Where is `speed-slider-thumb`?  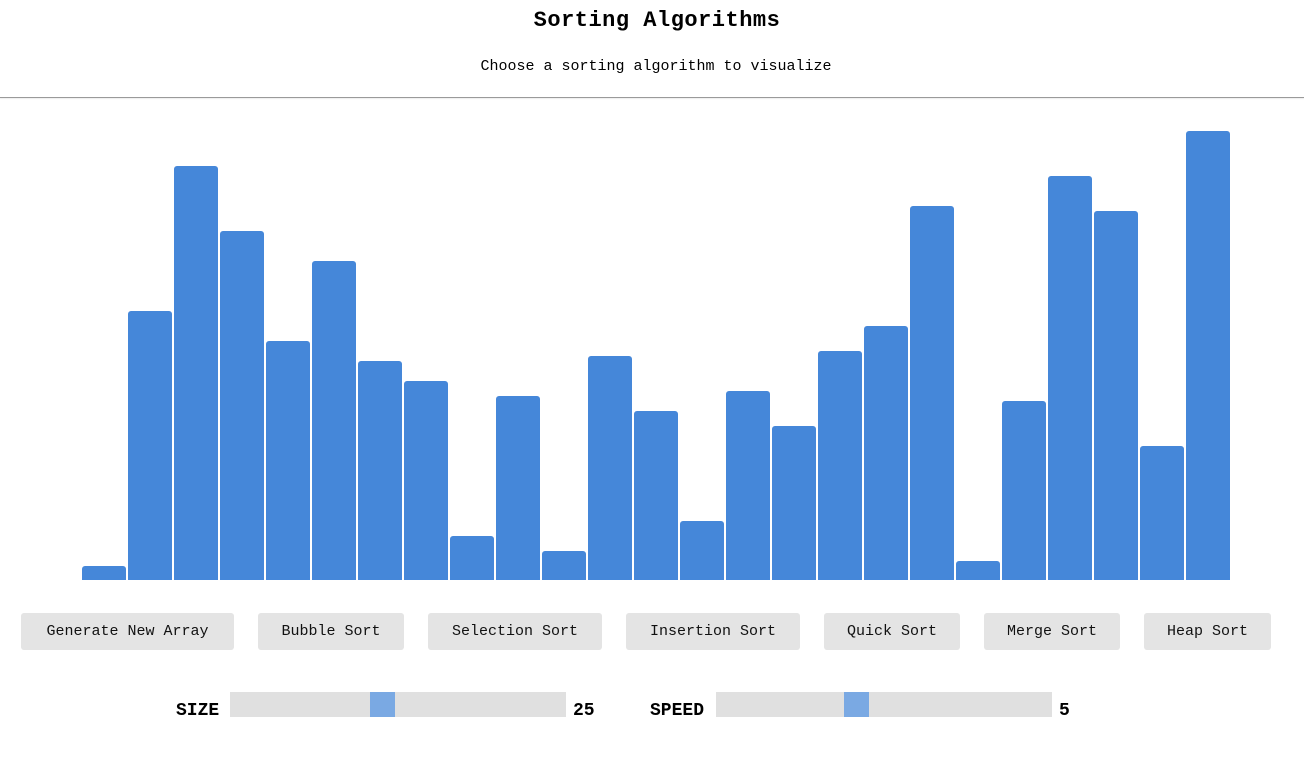
speed-slider-thumb is located at coordinates (856, 704).